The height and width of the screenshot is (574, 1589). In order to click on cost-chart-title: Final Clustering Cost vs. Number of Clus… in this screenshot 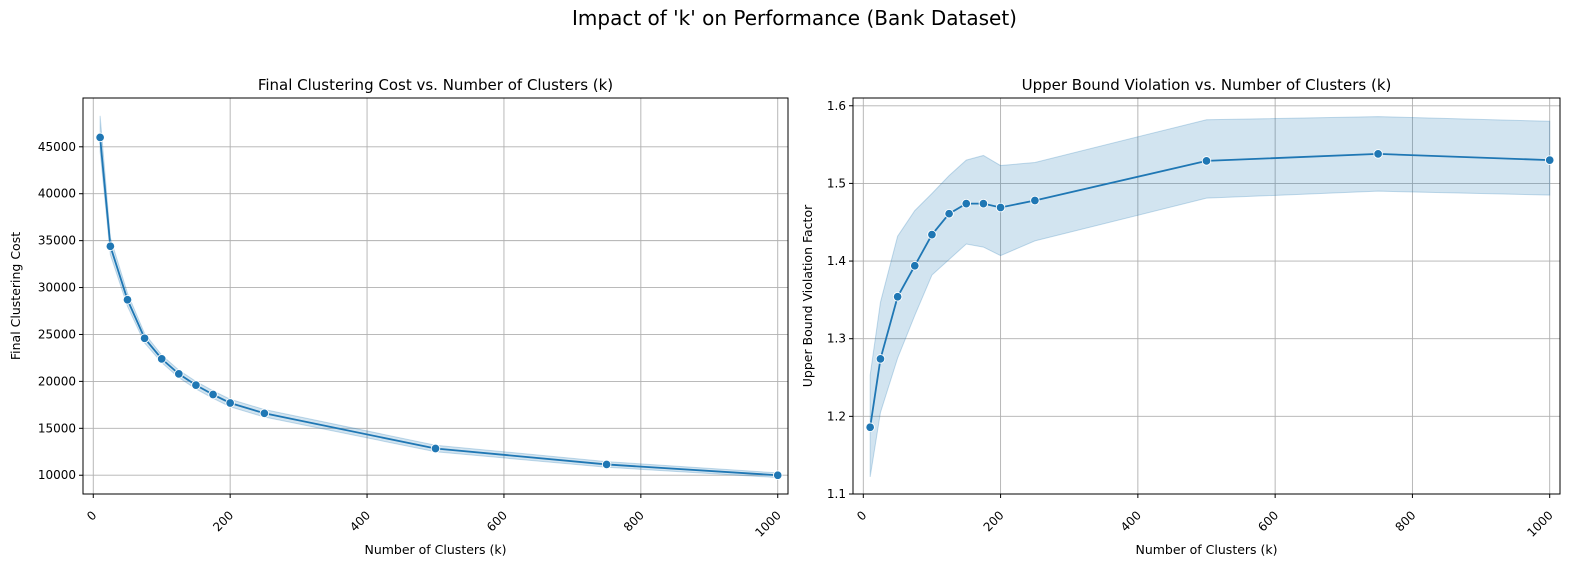, I will do `click(435, 85)`.